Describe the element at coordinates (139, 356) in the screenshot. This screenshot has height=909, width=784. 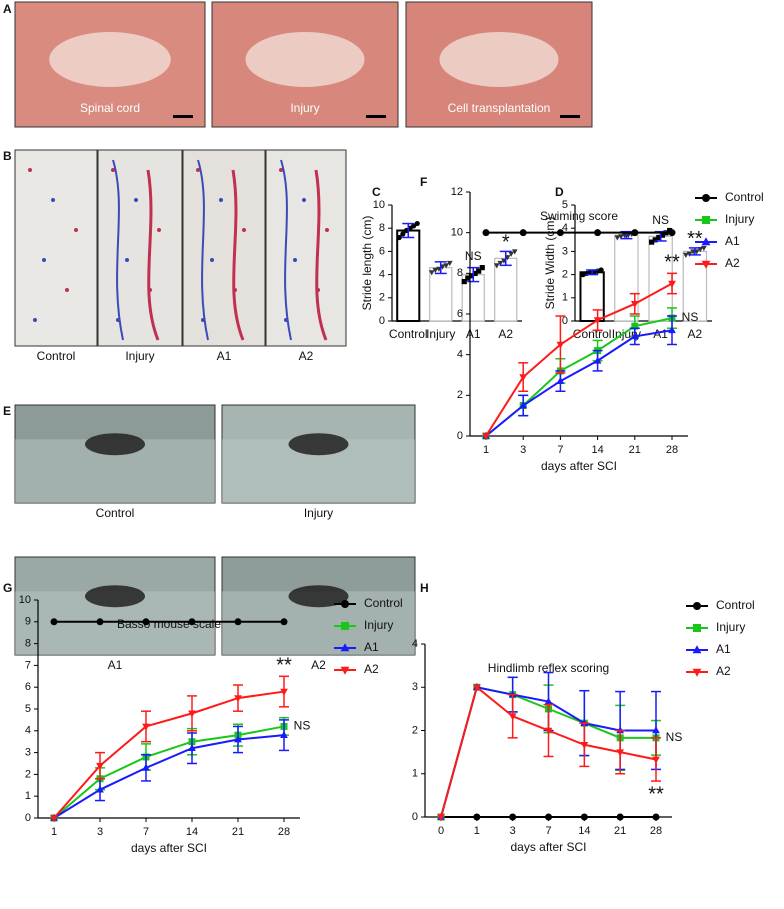
I see `photo-caption: Injury` at that location.